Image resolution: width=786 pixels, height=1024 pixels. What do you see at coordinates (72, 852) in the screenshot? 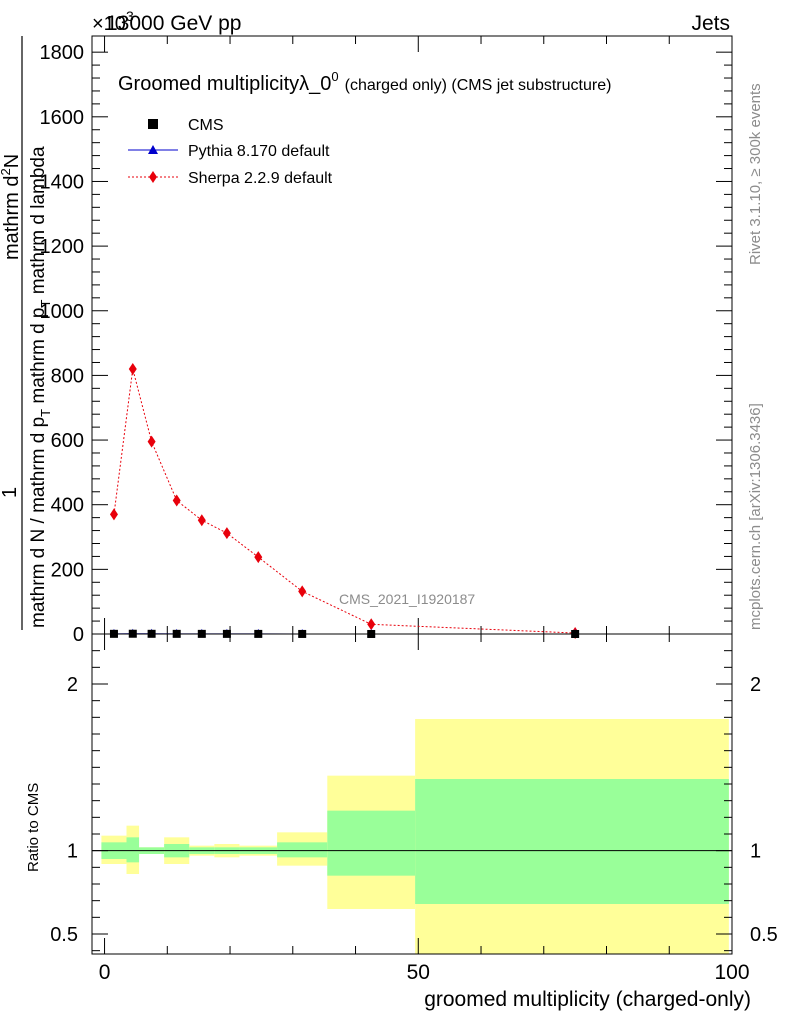
I see `ratio-y-tick-label: 1` at bounding box center [72, 852].